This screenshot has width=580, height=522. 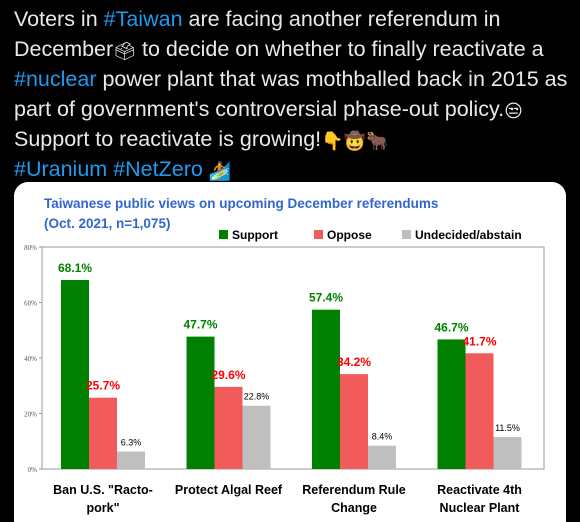 I want to click on tweet-text-segment: Support to reactivate is growing!, so click(x=168, y=139).